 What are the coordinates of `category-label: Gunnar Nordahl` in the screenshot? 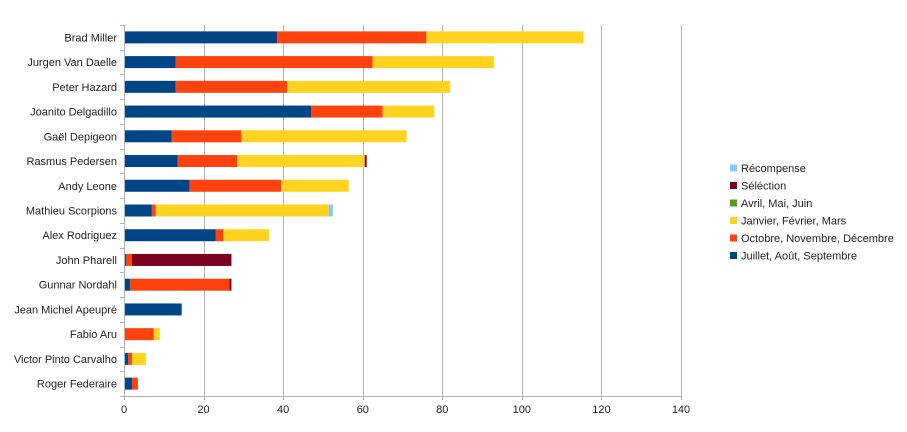 It's located at (78, 286).